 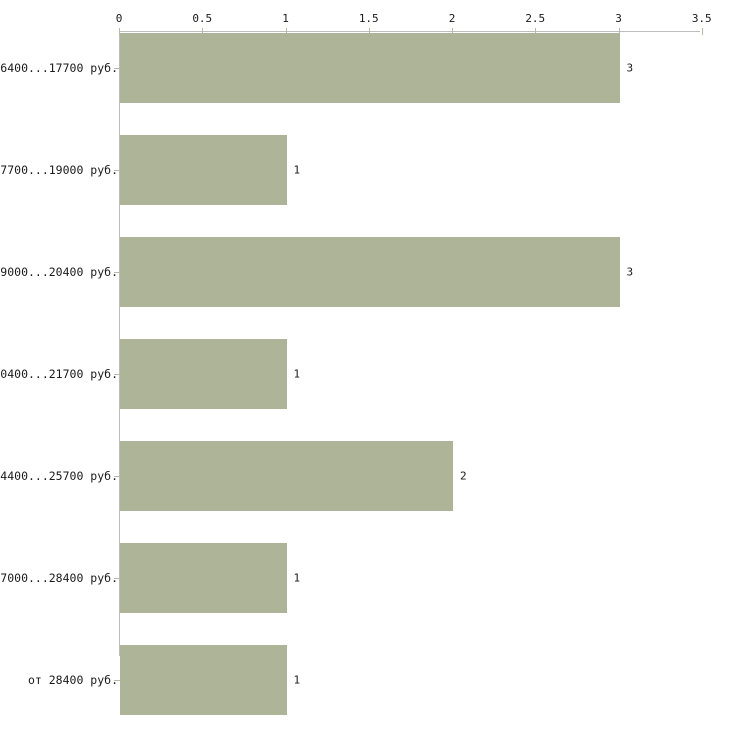 I want to click on value-axis-tick-label: 0.5, so click(x=202, y=18).